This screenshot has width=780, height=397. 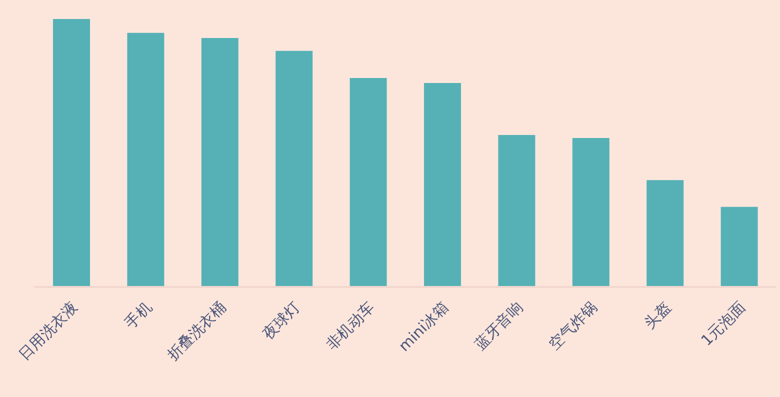 What do you see at coordinates (498, 326) in the screenshot?
I see `x-tick-label: 蓝牙音响` at bounding box center [498, 326].